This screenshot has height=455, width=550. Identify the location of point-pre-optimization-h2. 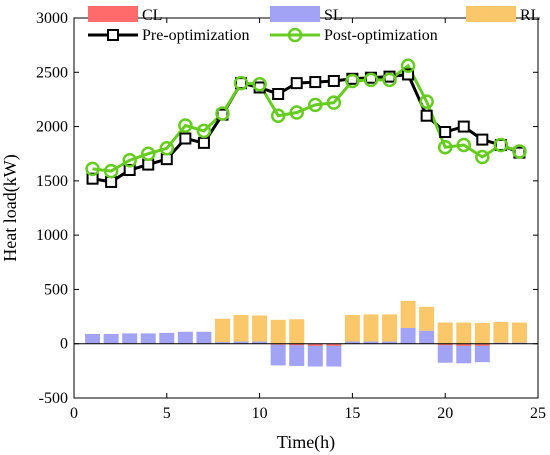
(111, 181).